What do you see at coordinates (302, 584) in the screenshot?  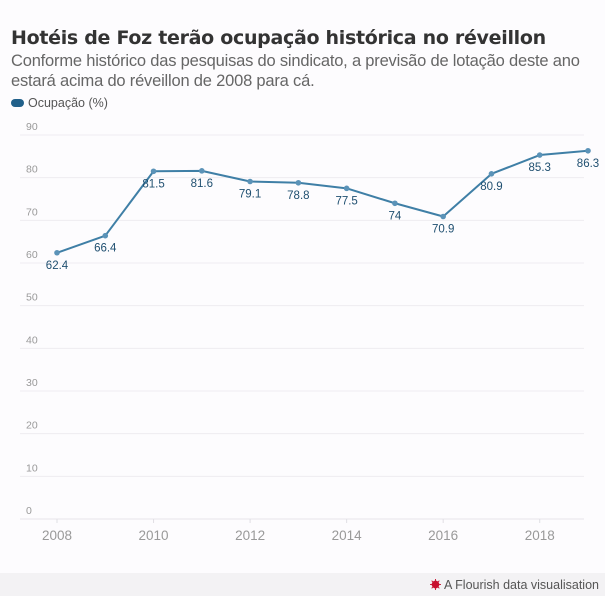 I see `footer: A Flourish data visualisation` at bounding box center [302, 584].